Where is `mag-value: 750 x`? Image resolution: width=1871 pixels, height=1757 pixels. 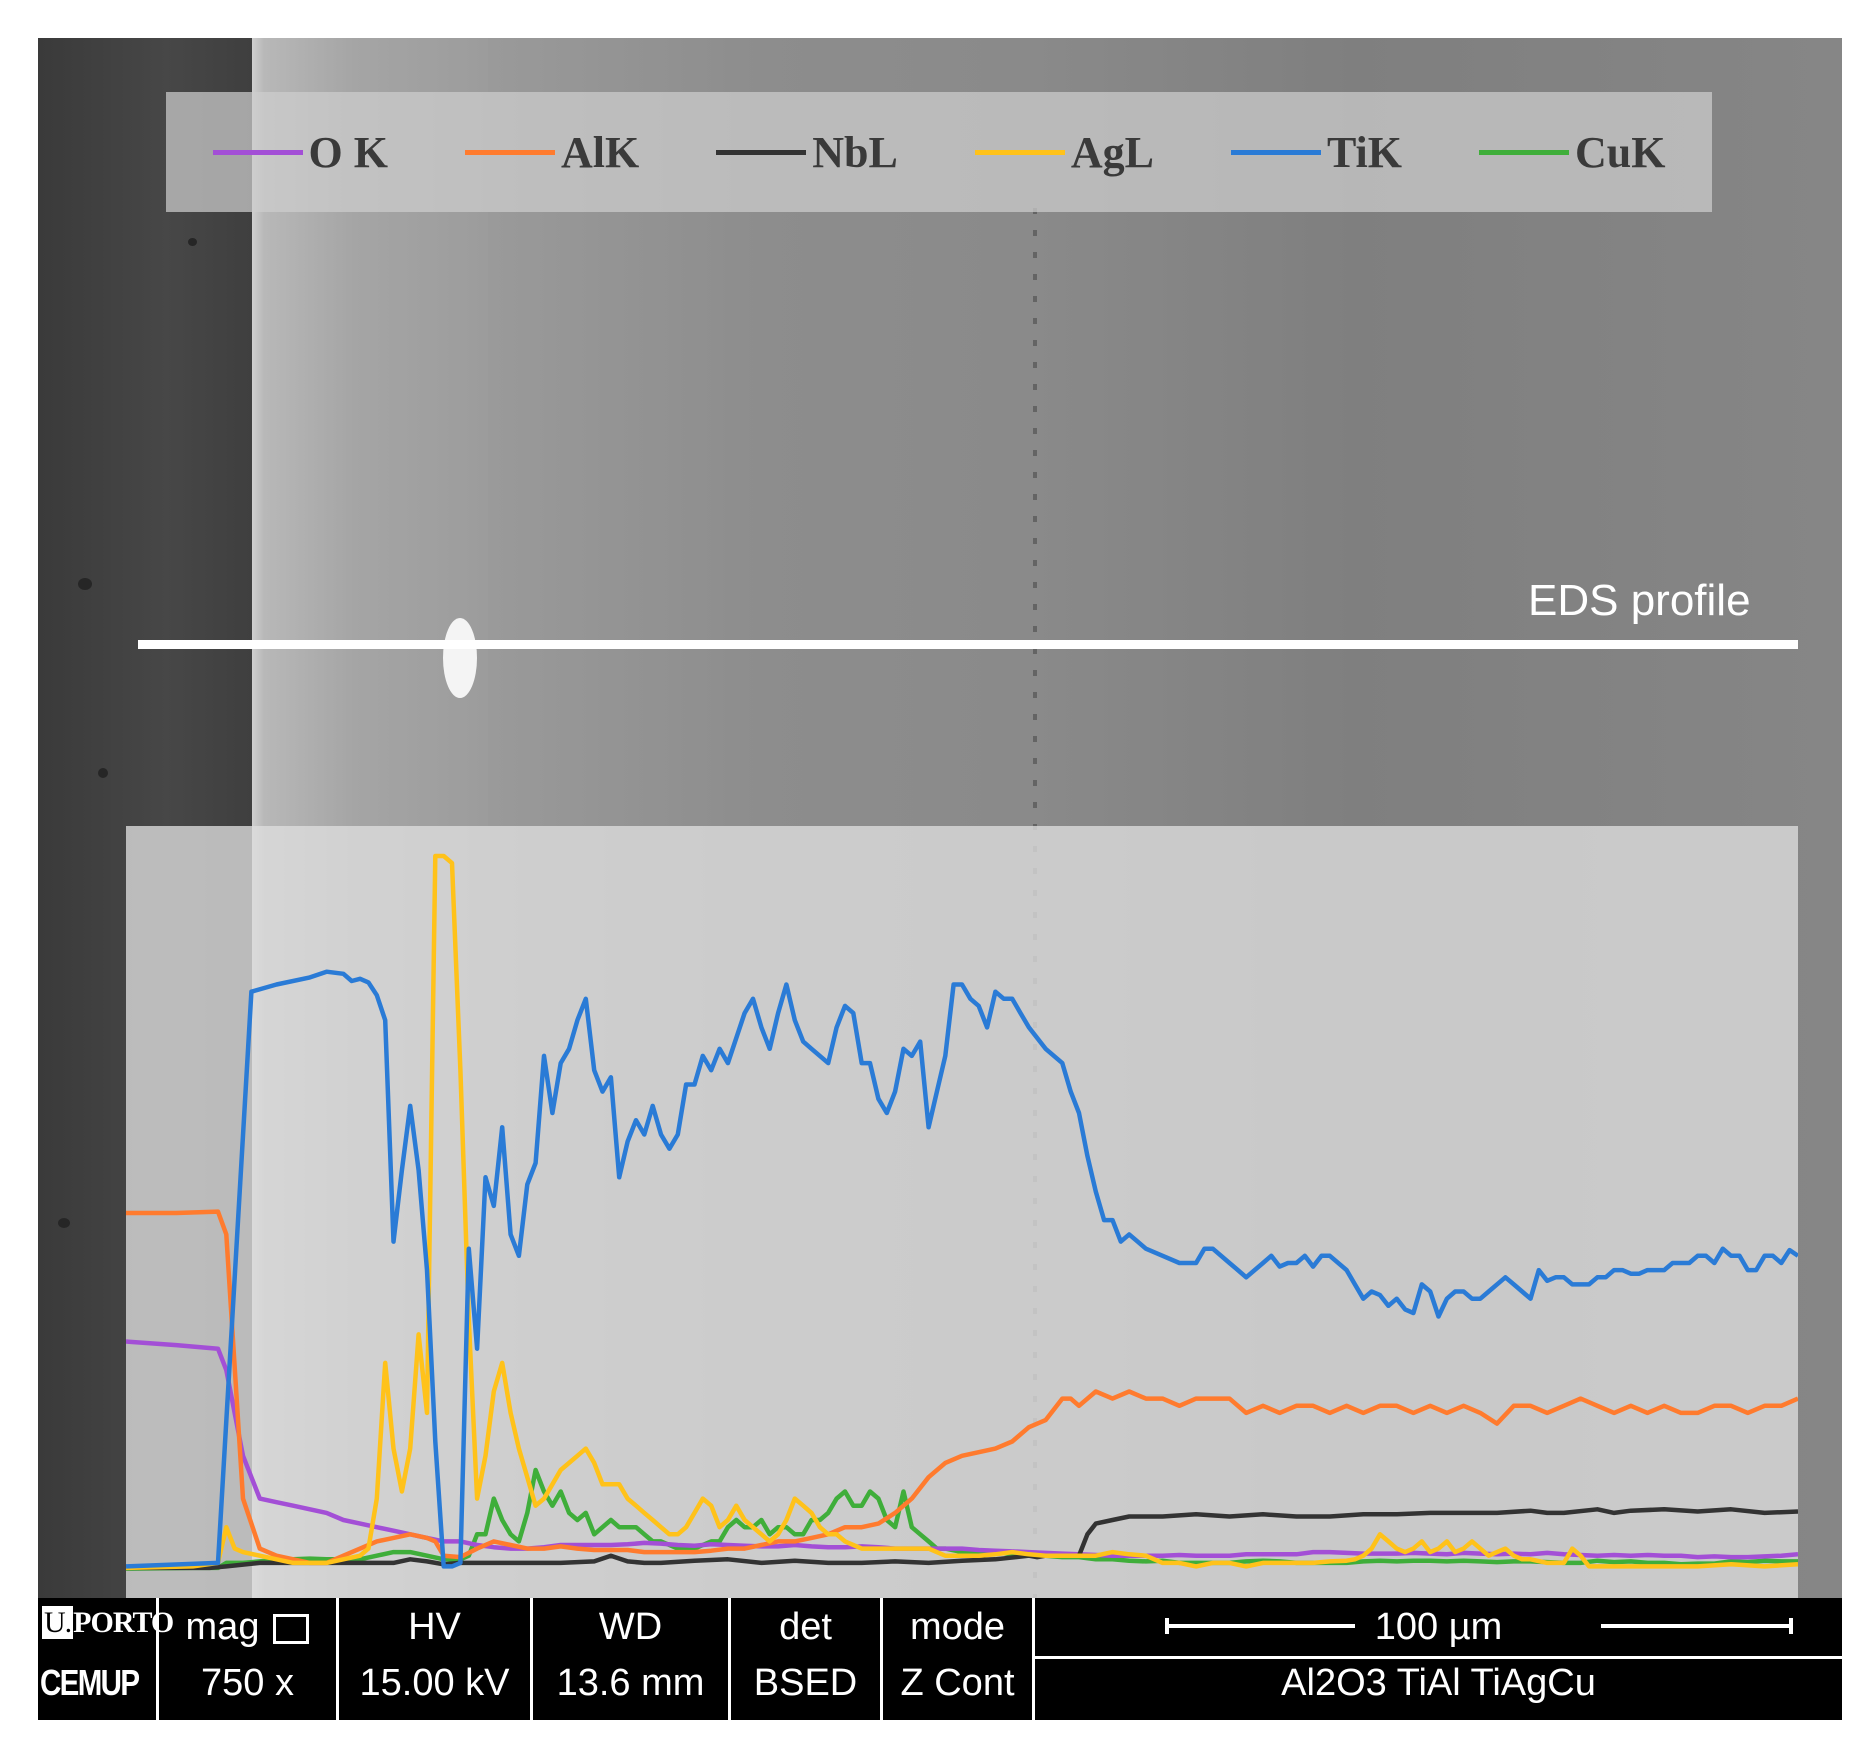
mag-value: 750 x is located at coordinates (247, 1683).